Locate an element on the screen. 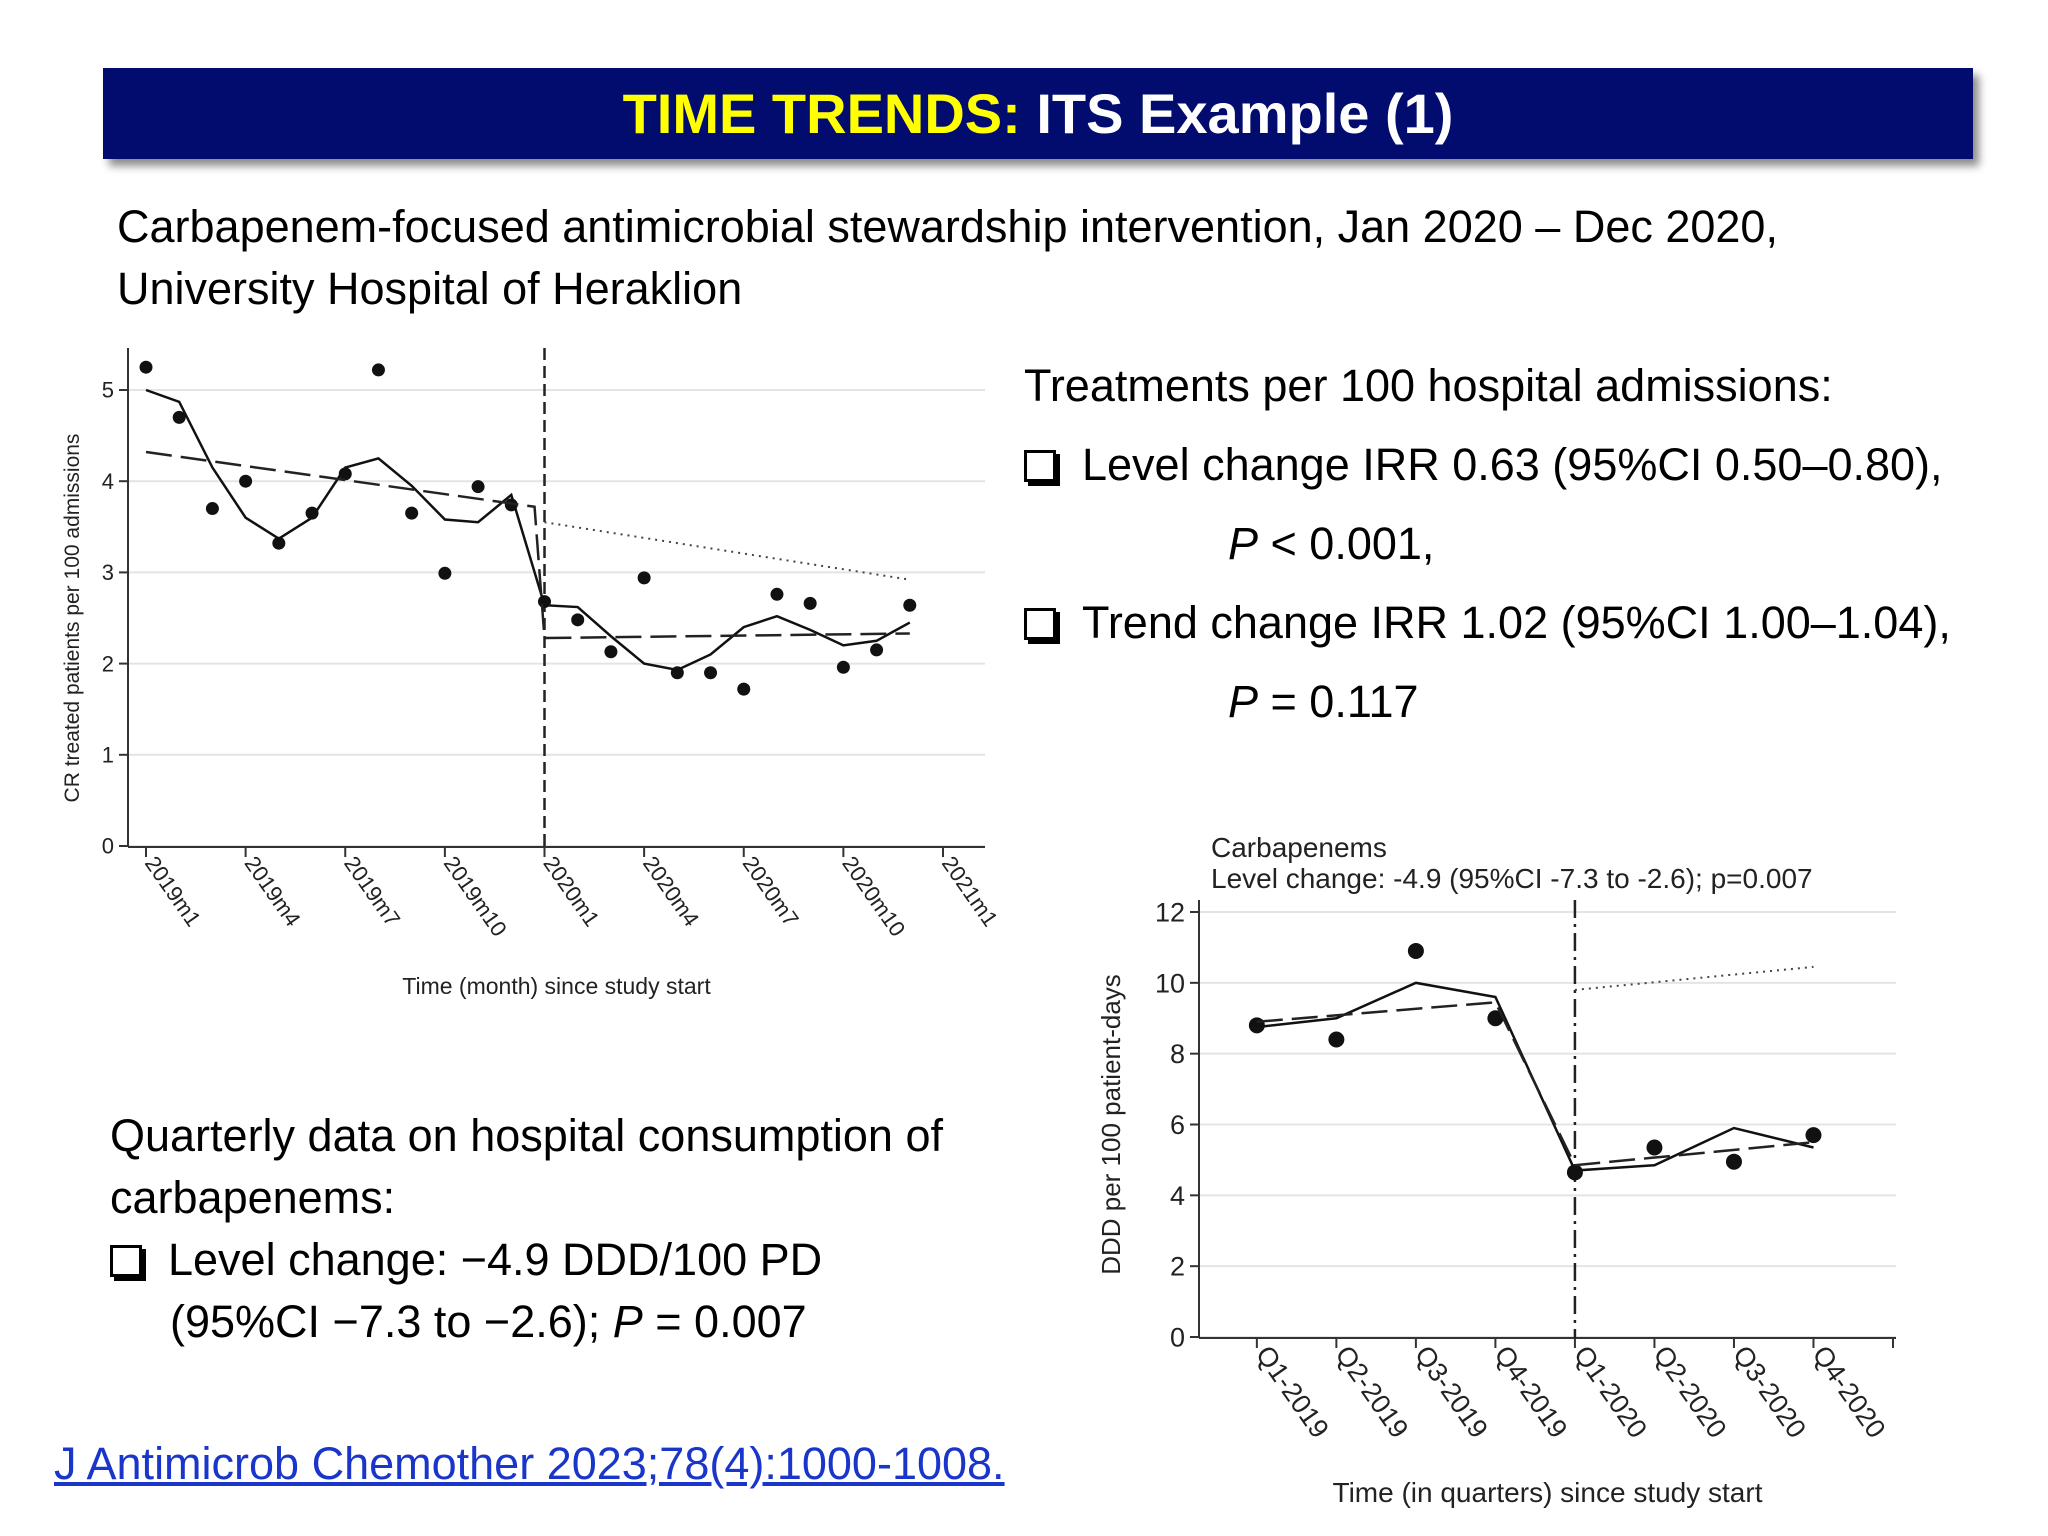 Image resolution: width=2048 pixels, height=1536 pixels. x-tick-label: 2019m4 is located at coordinates (273, 891).